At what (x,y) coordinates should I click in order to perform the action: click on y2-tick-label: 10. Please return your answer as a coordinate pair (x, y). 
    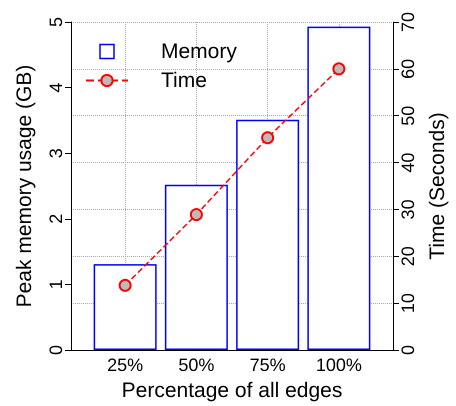
    Looking at the image, I should click on (408, 303).